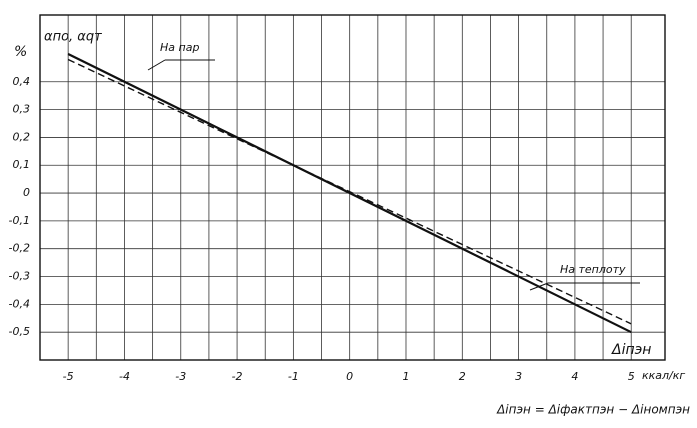  I want to click on x-tick-label: -3, so click(180, 376).